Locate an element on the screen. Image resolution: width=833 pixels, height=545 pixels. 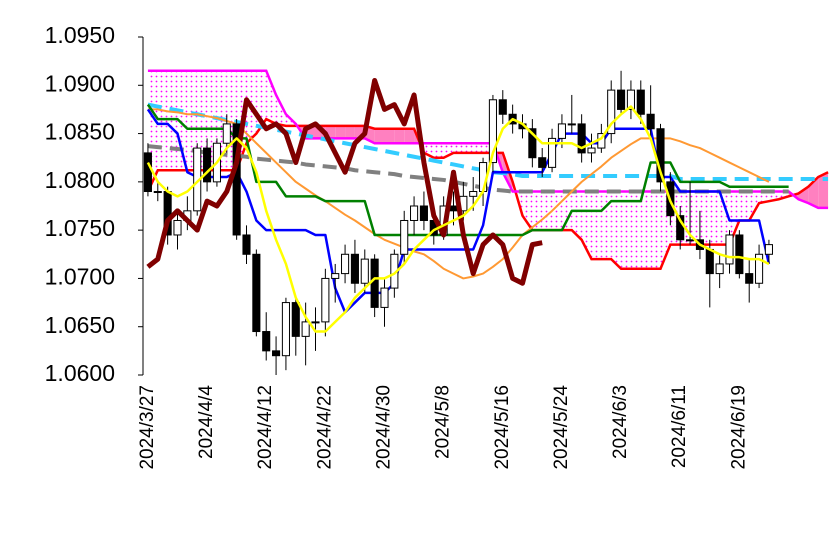
x-tick-label: 2024/3/27 is located at coordinates (147, 427).